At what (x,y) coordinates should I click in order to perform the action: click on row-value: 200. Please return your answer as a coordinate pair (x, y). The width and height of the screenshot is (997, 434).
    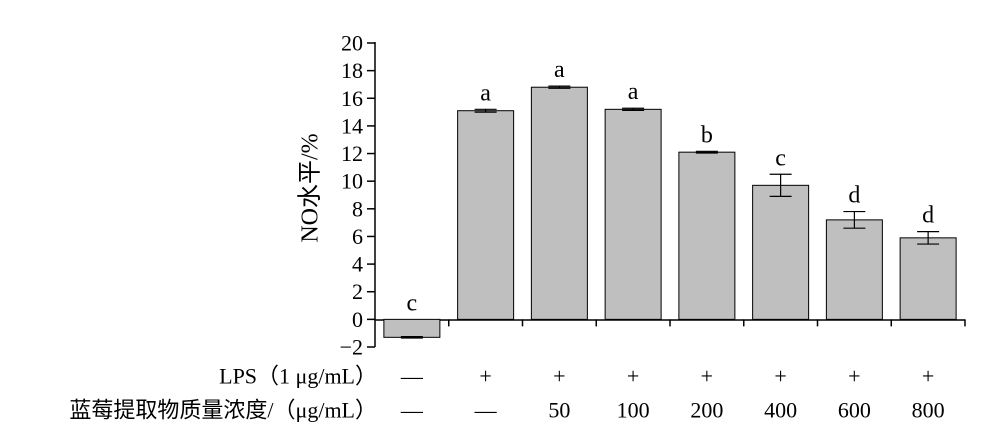
    Looking at the image, I should click on (706, 410).